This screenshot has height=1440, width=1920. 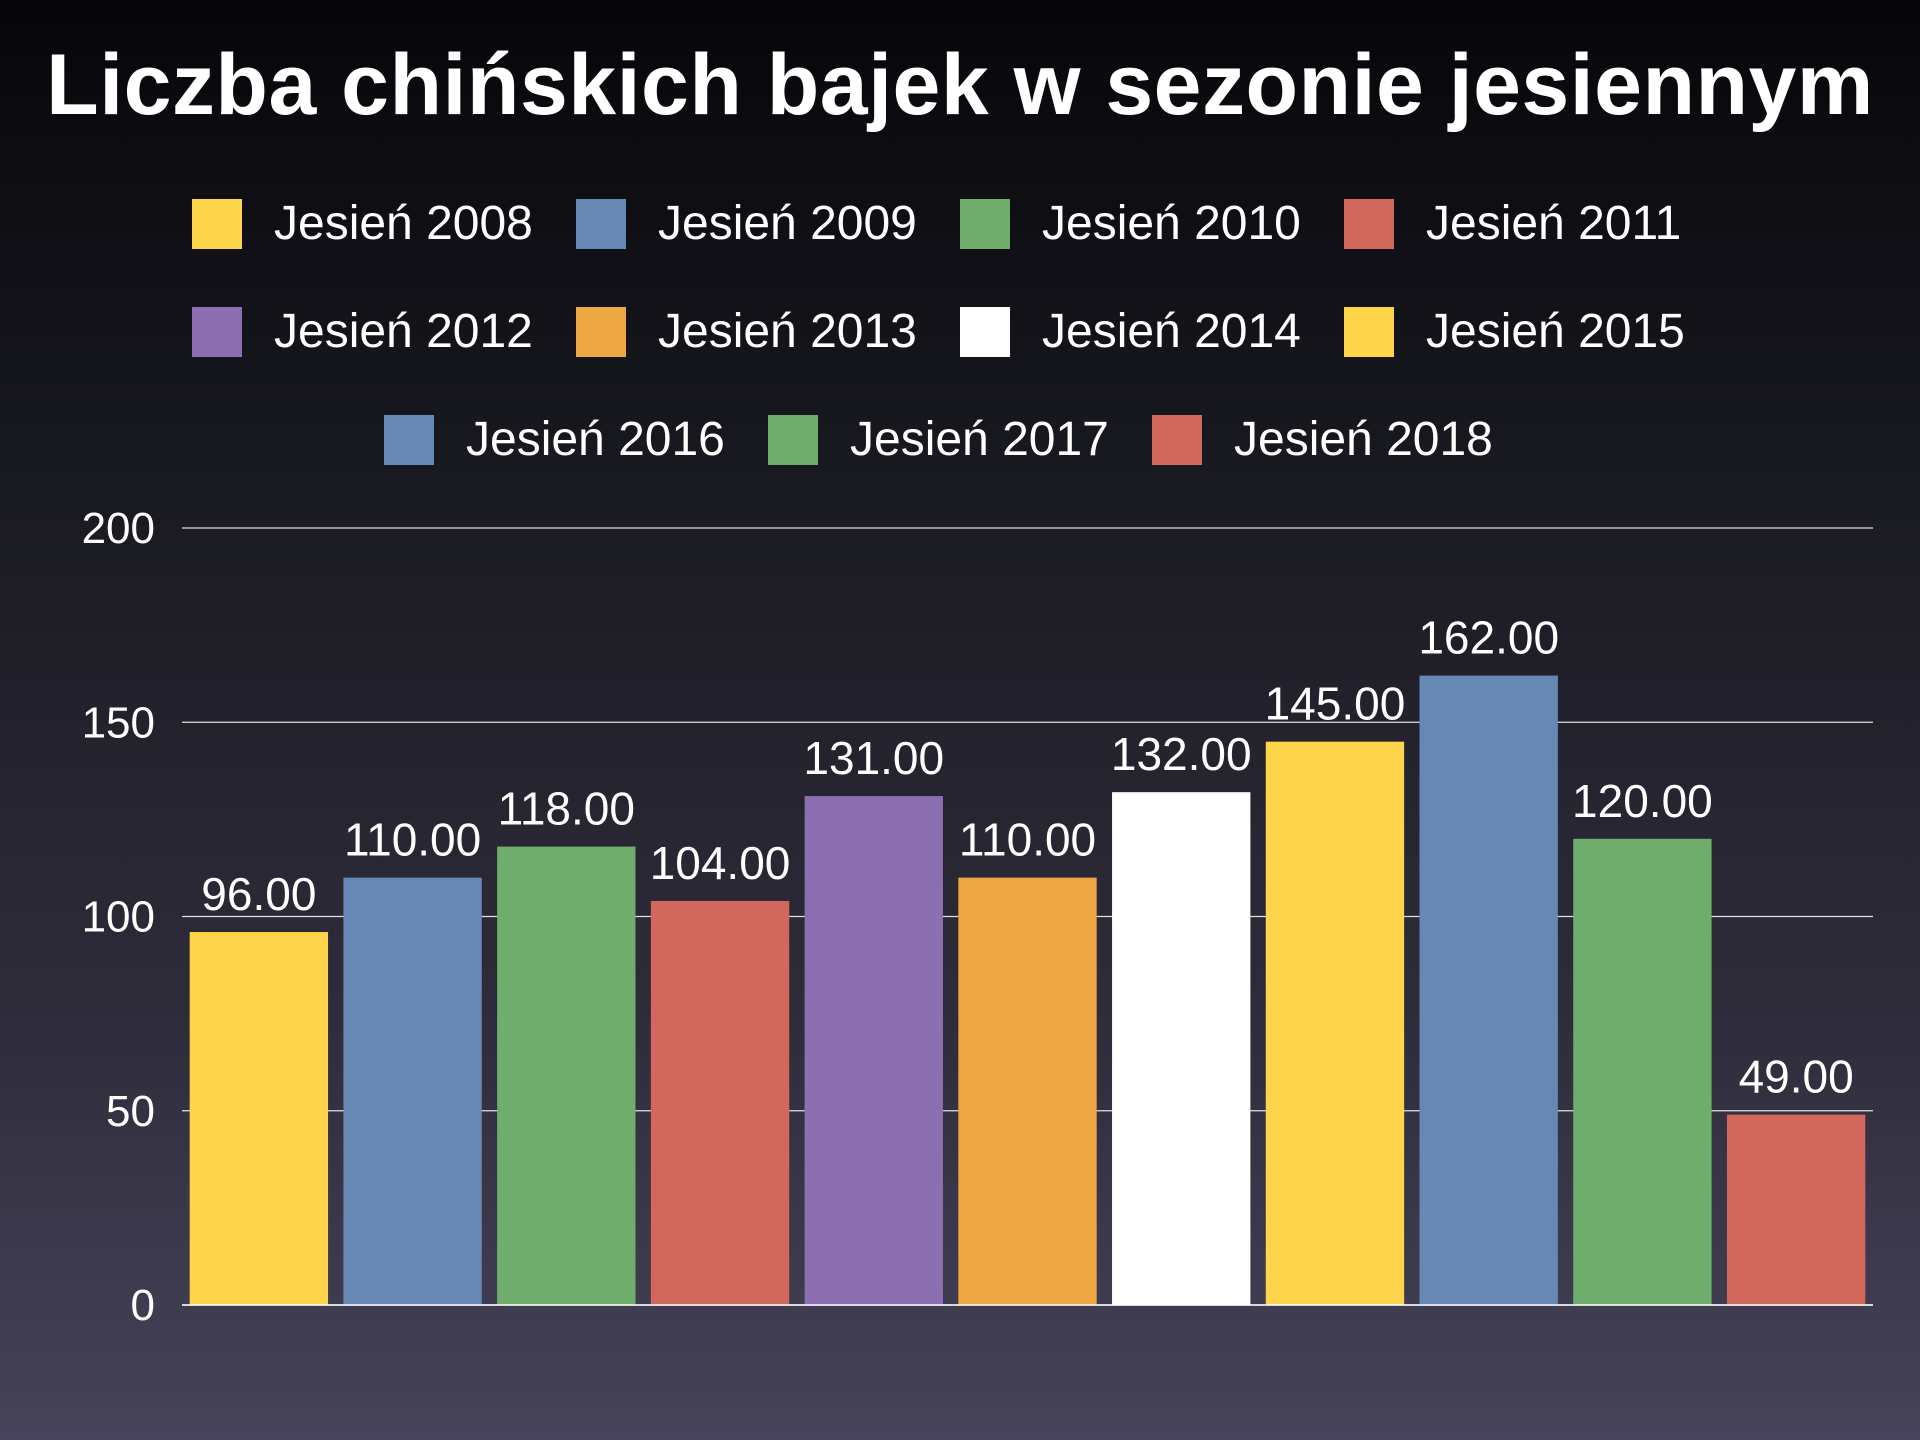 What do you see at coordinates (1554, 223) in the screenshot?
I see `legend-label: Jesień 2011` at bounding box center [1554, 223].